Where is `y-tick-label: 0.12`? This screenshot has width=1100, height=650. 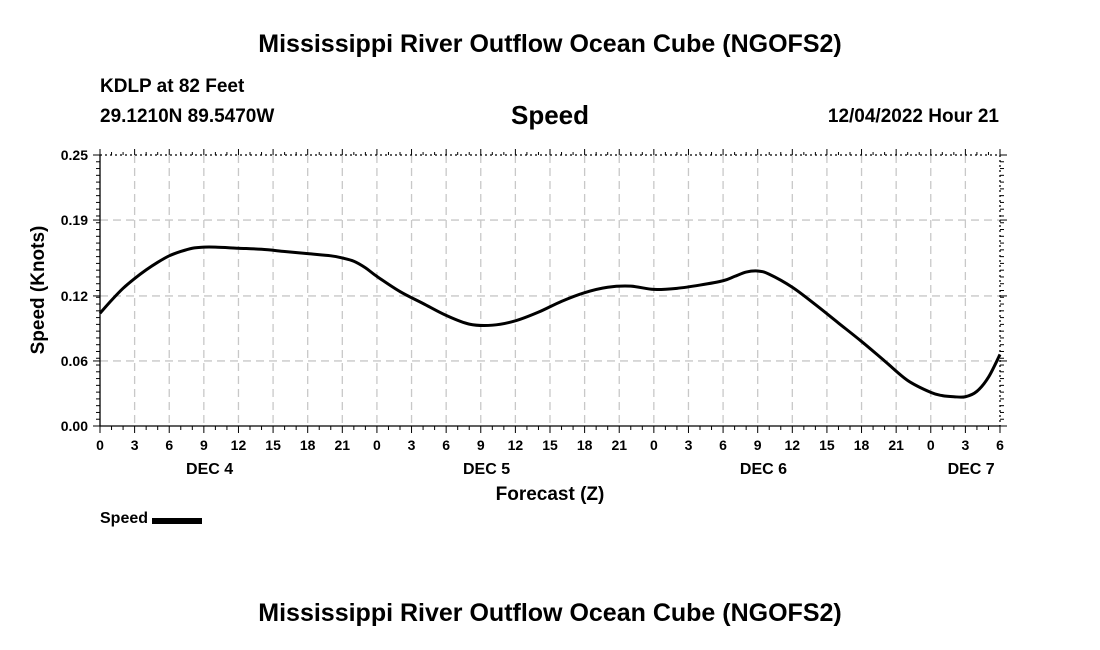 y-tick-label: 0.12 is located at coordinates (74, 296).